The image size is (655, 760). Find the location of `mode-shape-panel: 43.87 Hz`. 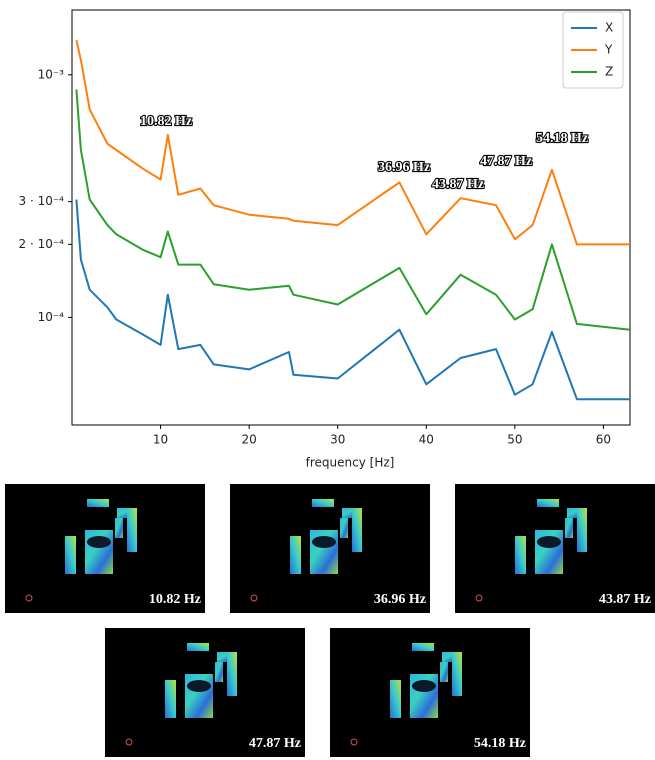

mode-shape-panel: 43.87 Hz is located at coordinates (555, 548).